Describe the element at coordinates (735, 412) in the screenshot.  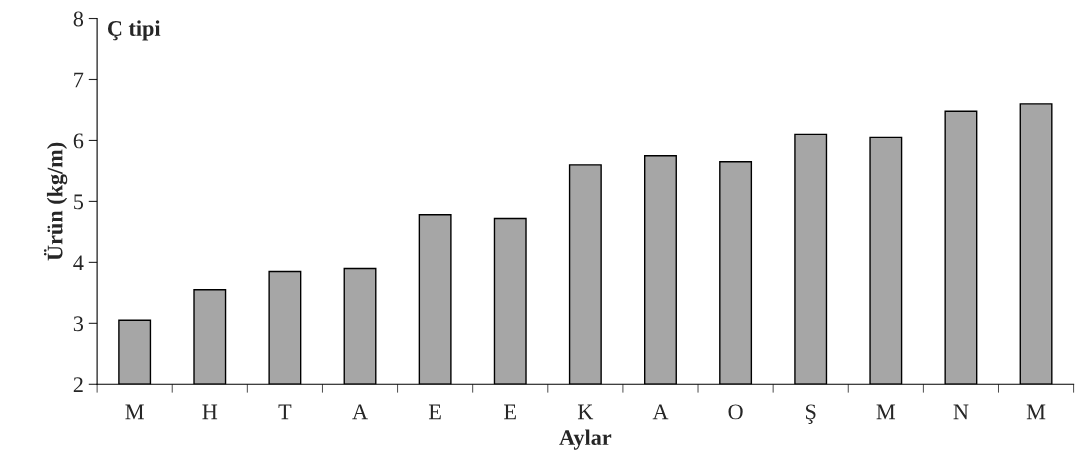
I see `x-tick-label: O` at that location.